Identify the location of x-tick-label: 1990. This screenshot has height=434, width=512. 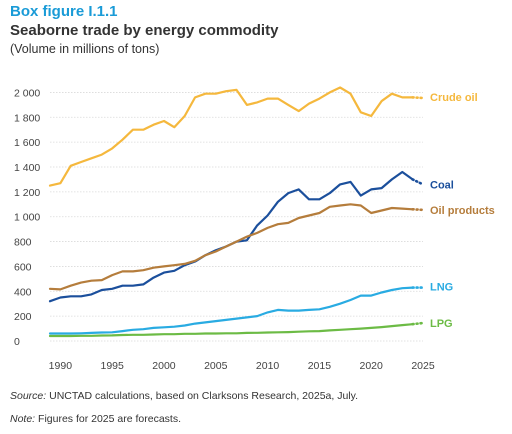
(61, 366).